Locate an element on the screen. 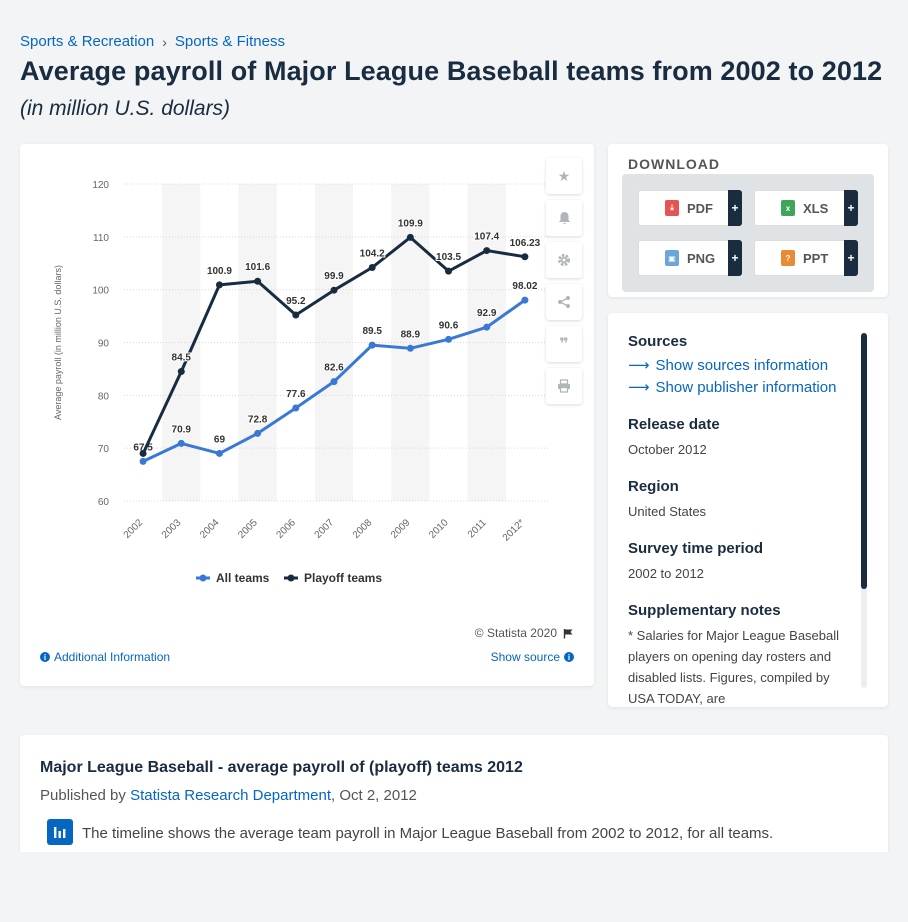  data-label: 77.6 is located at coordinates (296, 394).